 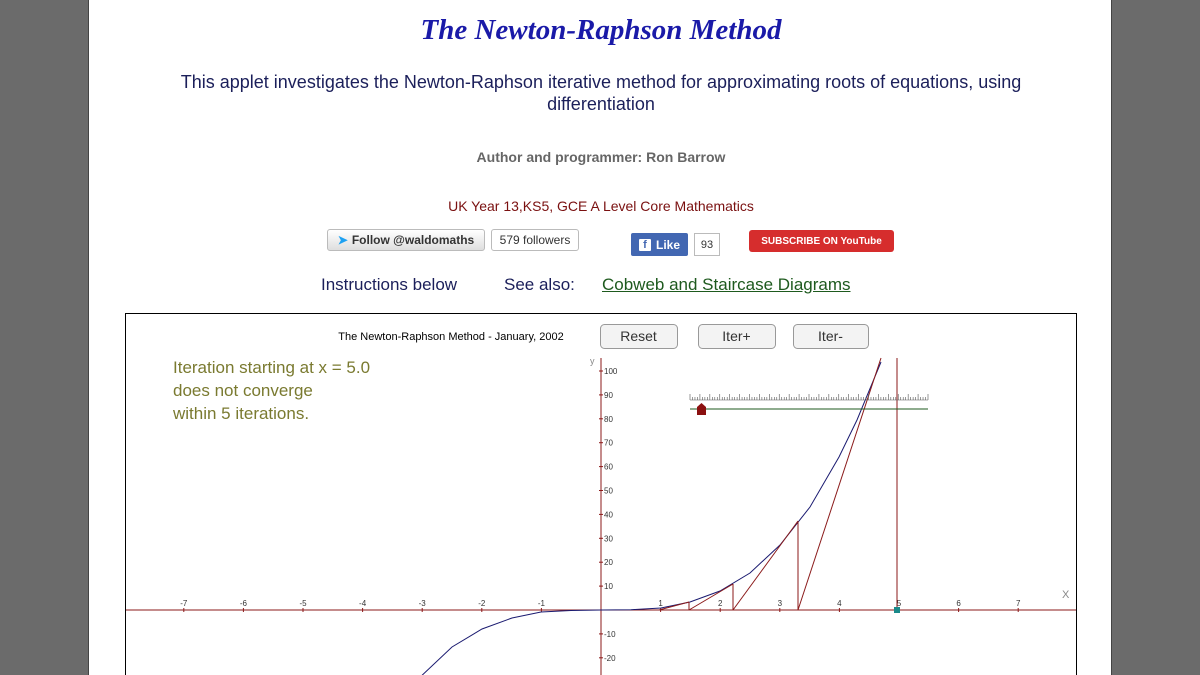 What do you see at coordinates (701, 409) in the screenshot?
I see `slider-thumb` at bounding box center [701, 409].